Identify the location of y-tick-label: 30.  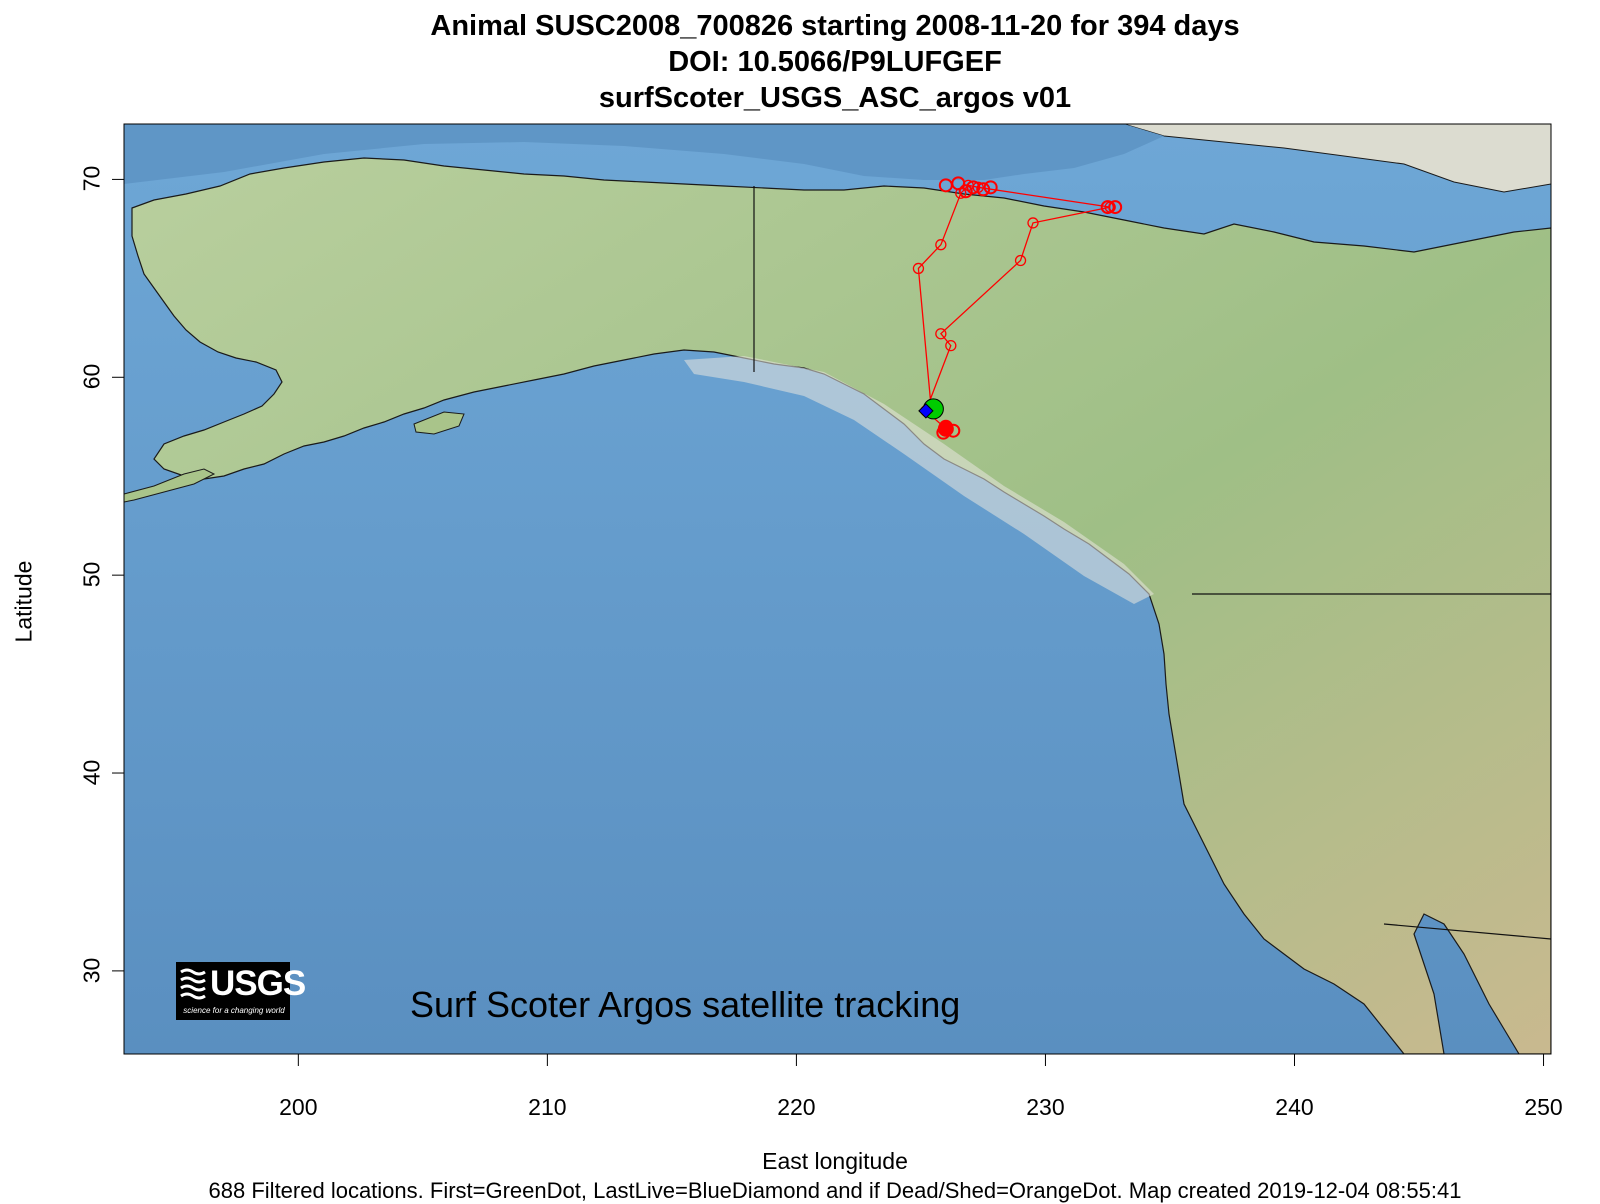
(91, 970).